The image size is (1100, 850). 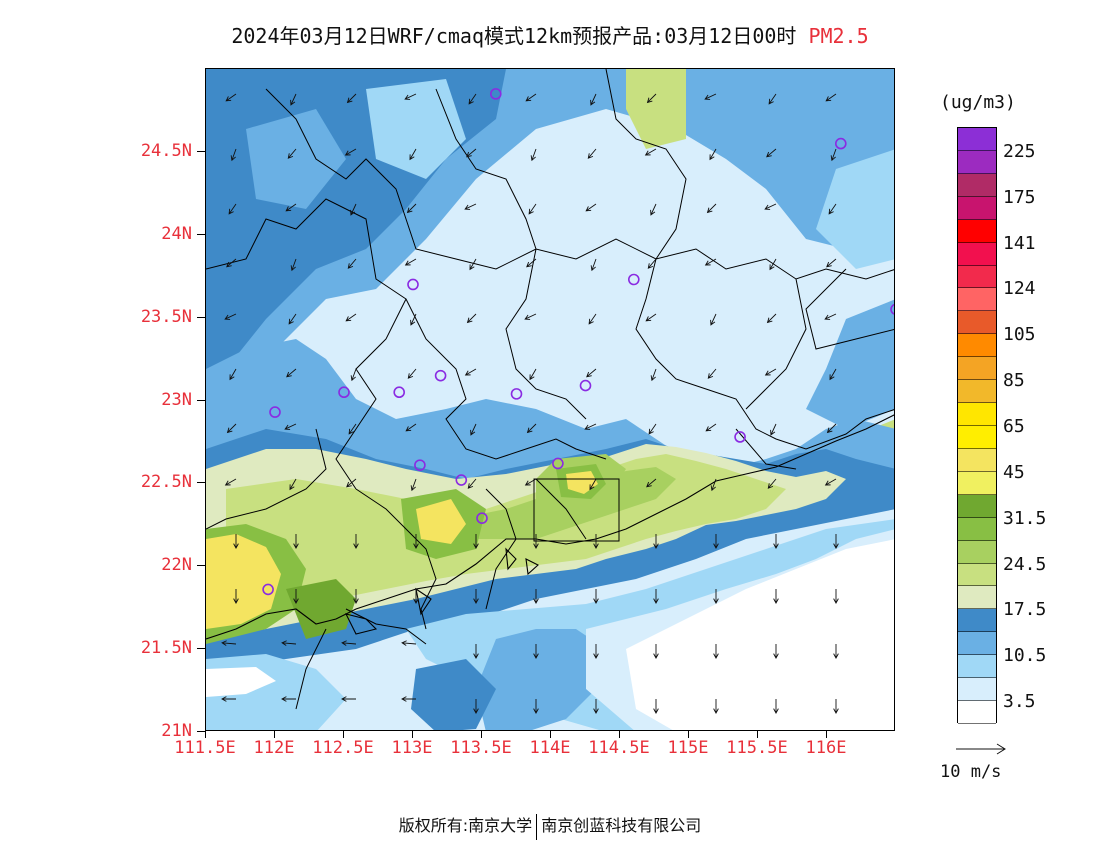 I want to click on colorbar-label: 24.5, so click(x=1025, y=564).